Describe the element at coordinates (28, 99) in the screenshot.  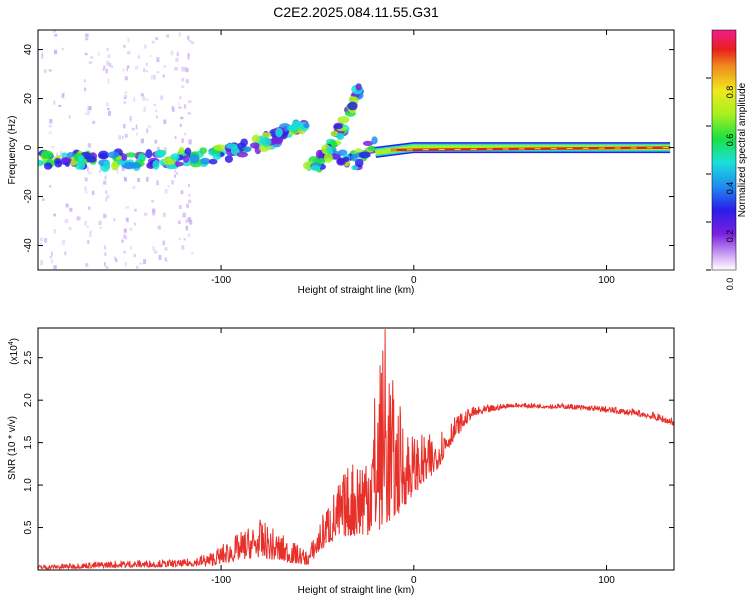
I see `spectrogram-y-tick-label: 20` at that location.